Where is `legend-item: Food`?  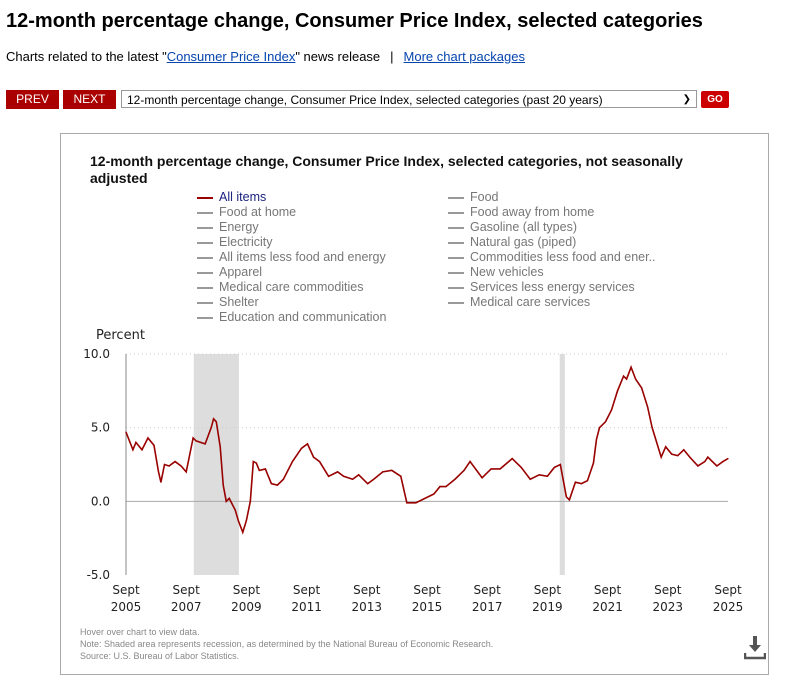
legend-item: Food is located at coordinates (473, 197).